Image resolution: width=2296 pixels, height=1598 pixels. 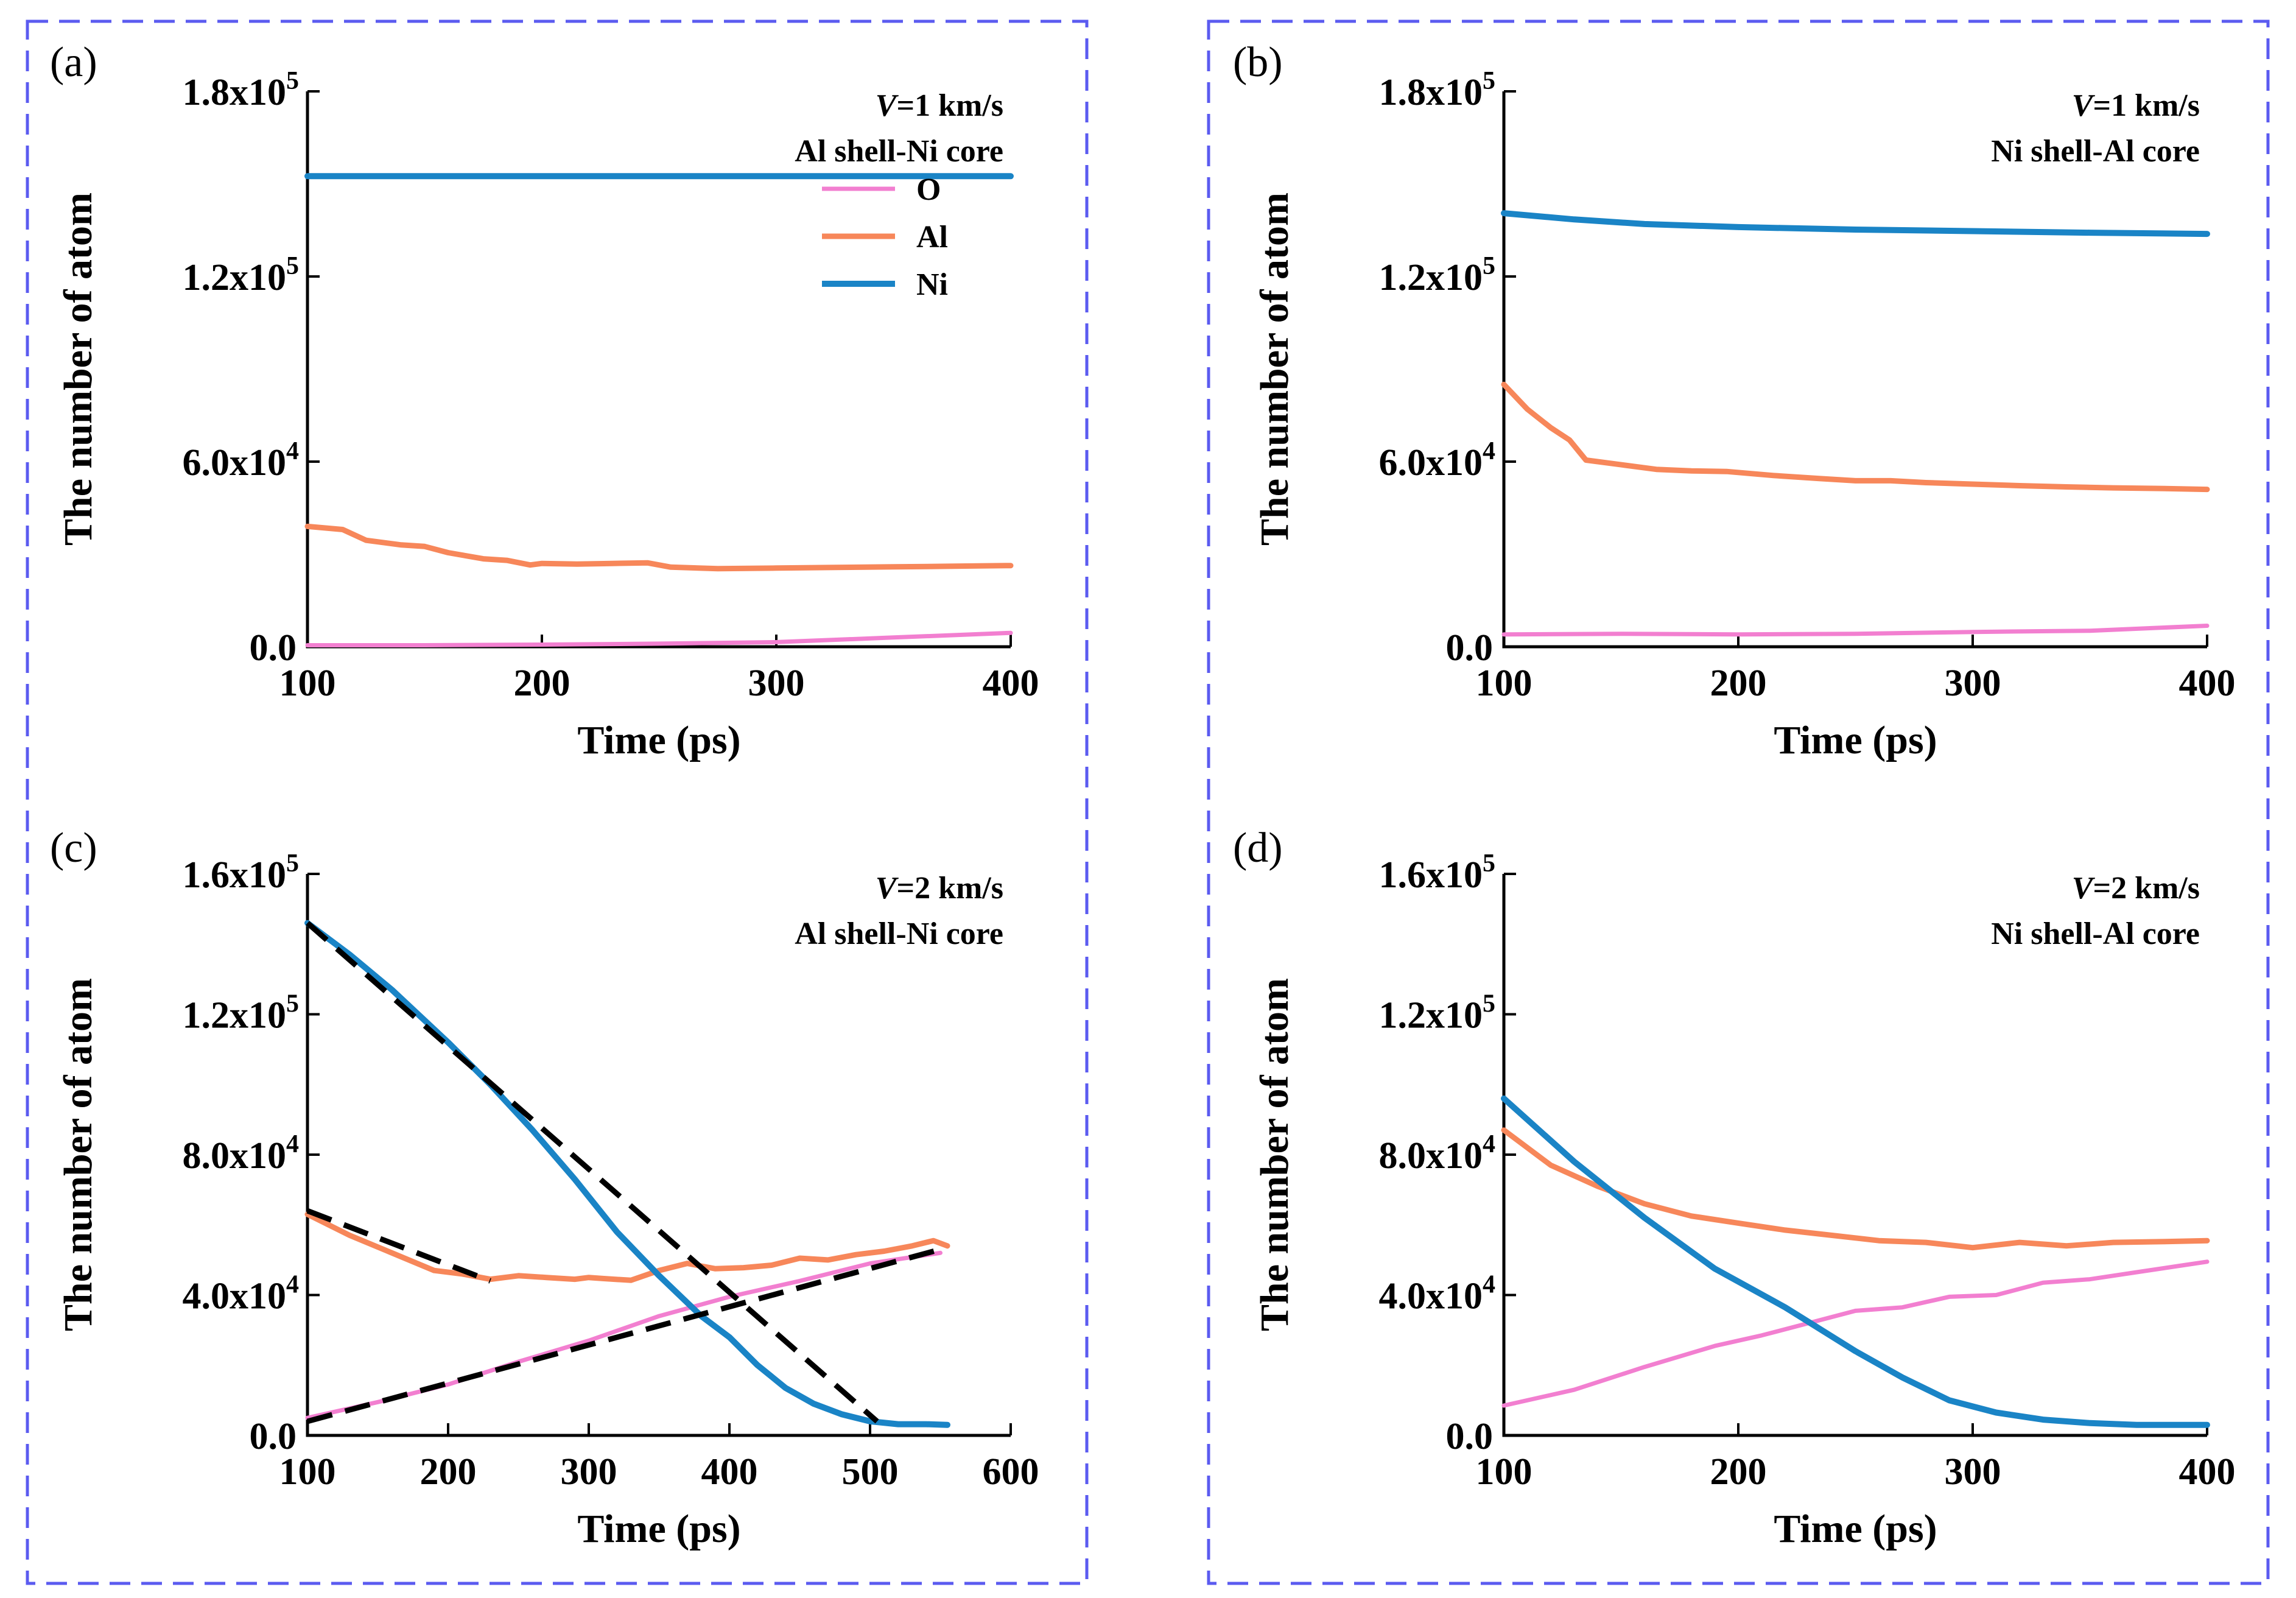 What do you see at coordinates (1011, 1472) in the screenshot?
I see `x-tick-label: 600` at bounding box center [1011, 1472].